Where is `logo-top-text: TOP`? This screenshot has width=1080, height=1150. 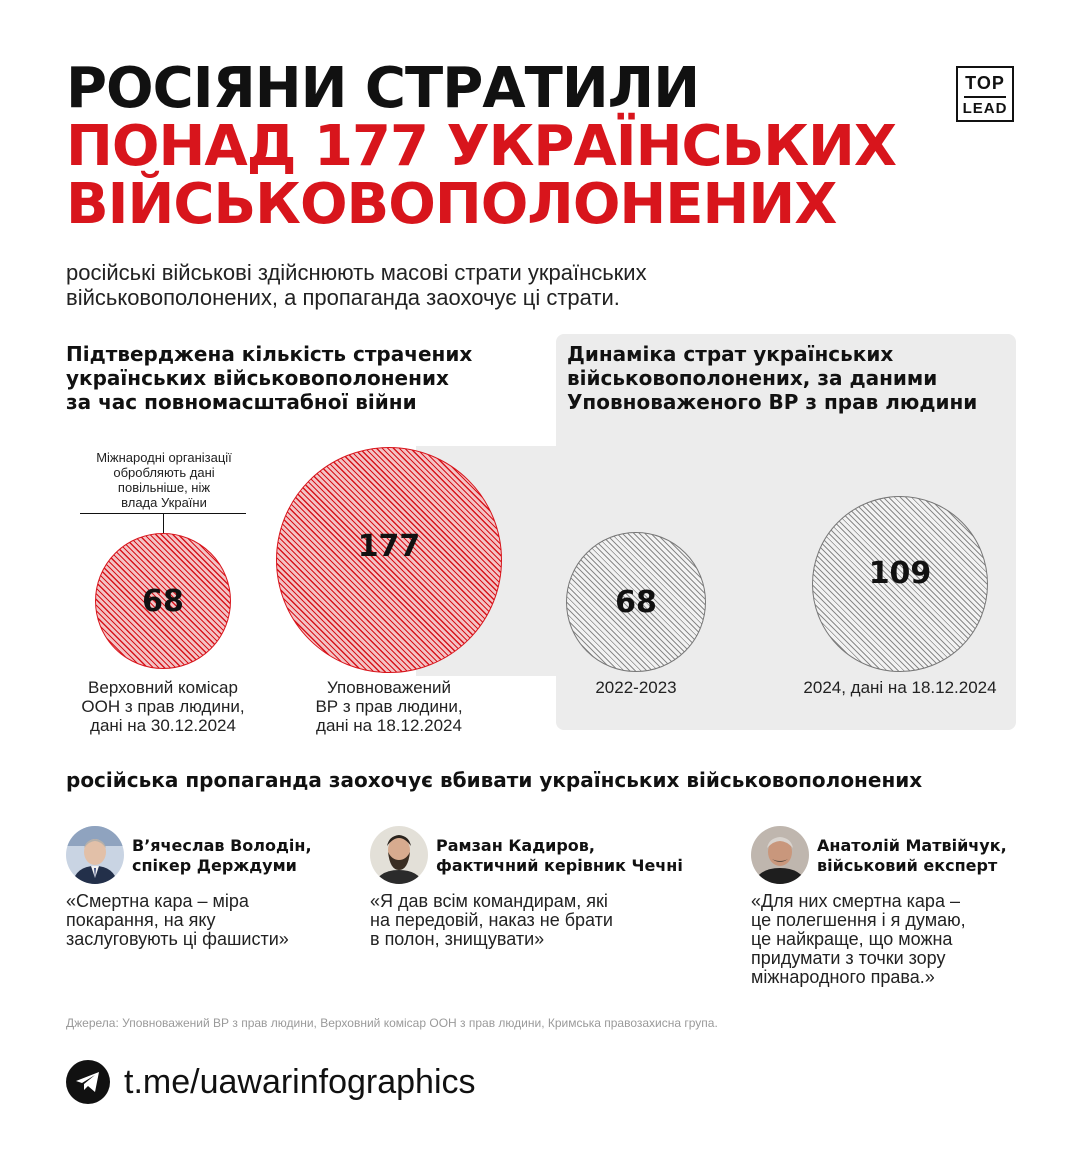
logo-top-text: TOP is located at coordinates (985, 83).